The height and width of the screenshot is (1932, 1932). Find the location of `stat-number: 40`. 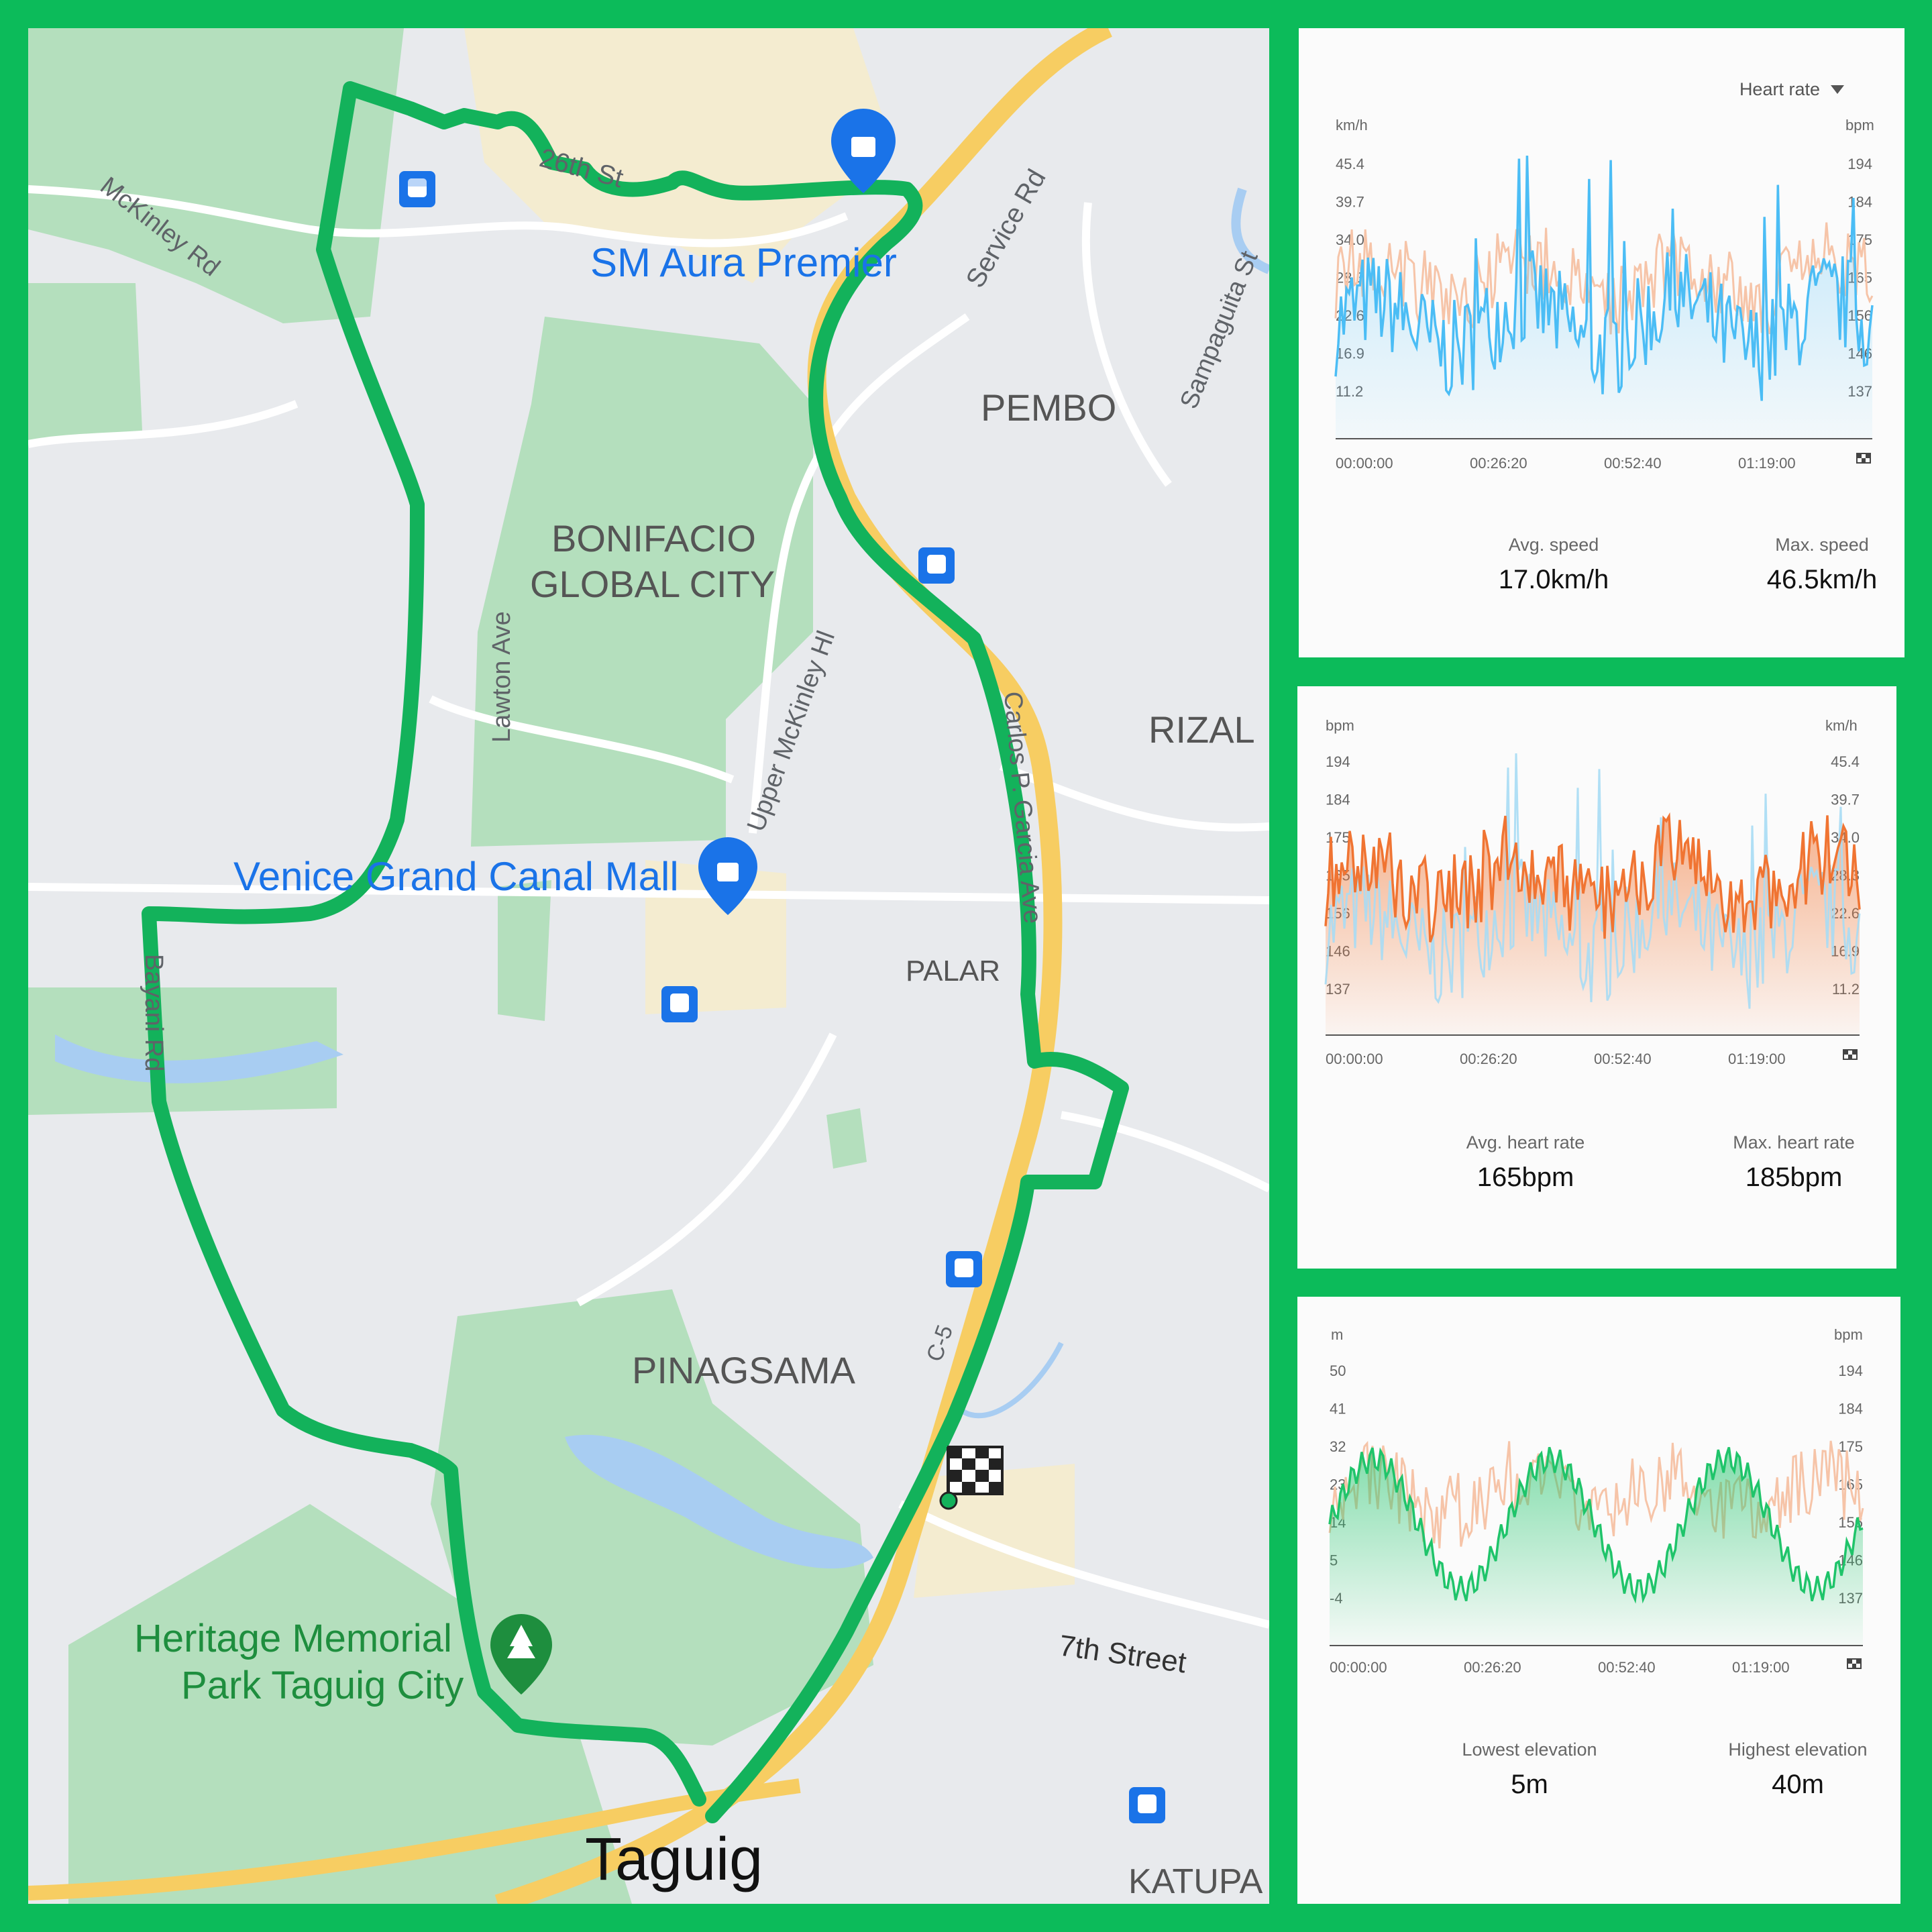

stat-number: 40 is located at coordinates (1787, 1784).